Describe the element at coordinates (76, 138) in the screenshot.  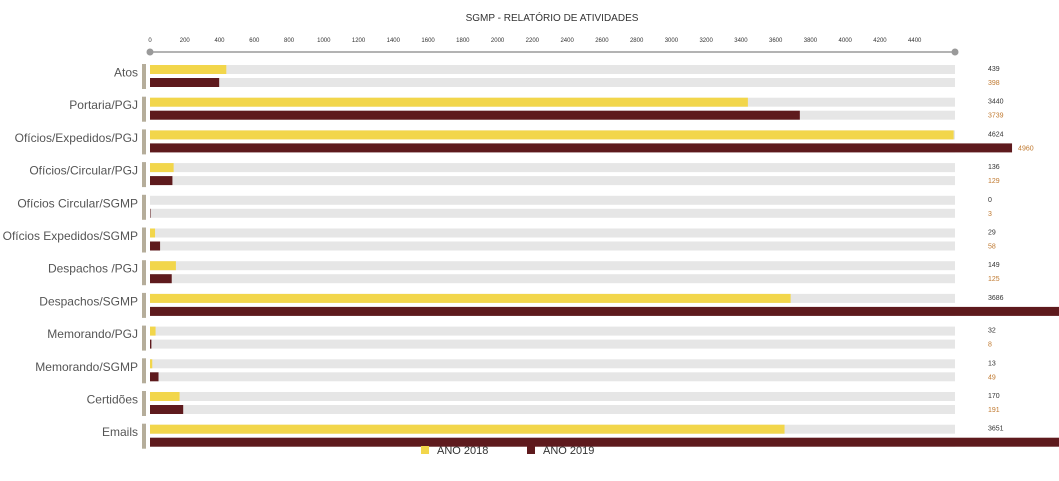
I see `category-label: Ofícios/Expedidos/PGJ` at that location.